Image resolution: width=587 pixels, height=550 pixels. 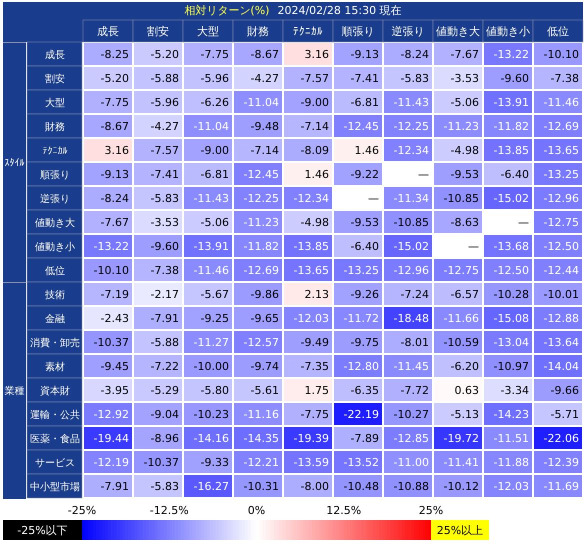 I want to click on color-bar-label: 12.5%, so click(x=344, y=510).